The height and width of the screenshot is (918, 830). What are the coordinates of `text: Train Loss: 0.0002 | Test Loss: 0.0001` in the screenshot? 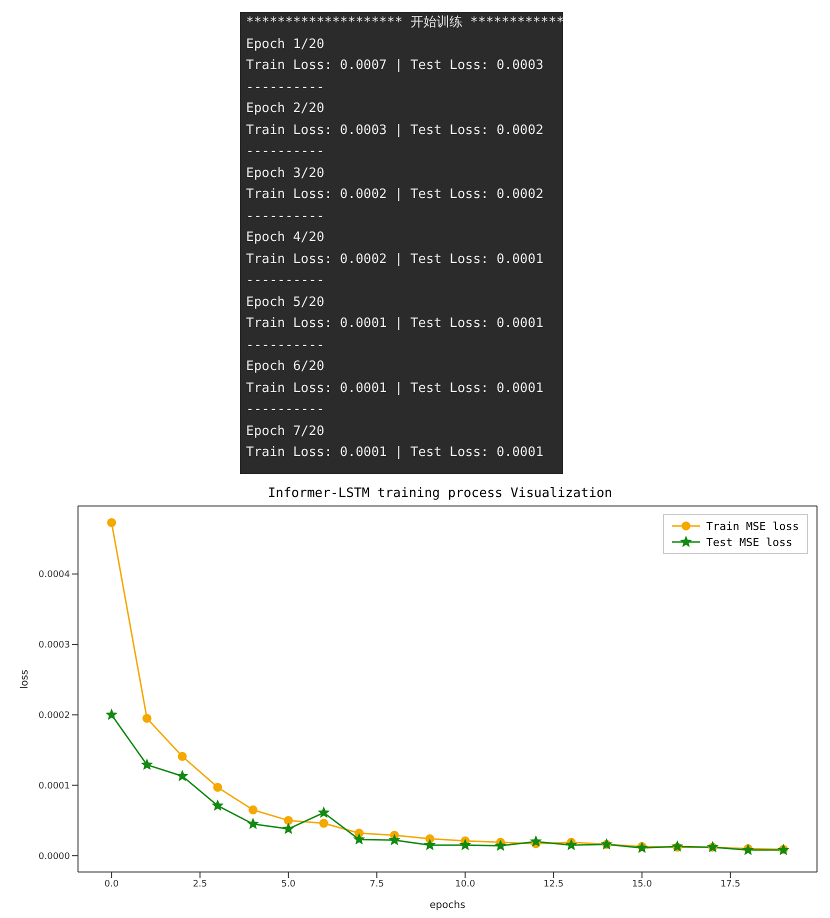 It's located at (395, 259).